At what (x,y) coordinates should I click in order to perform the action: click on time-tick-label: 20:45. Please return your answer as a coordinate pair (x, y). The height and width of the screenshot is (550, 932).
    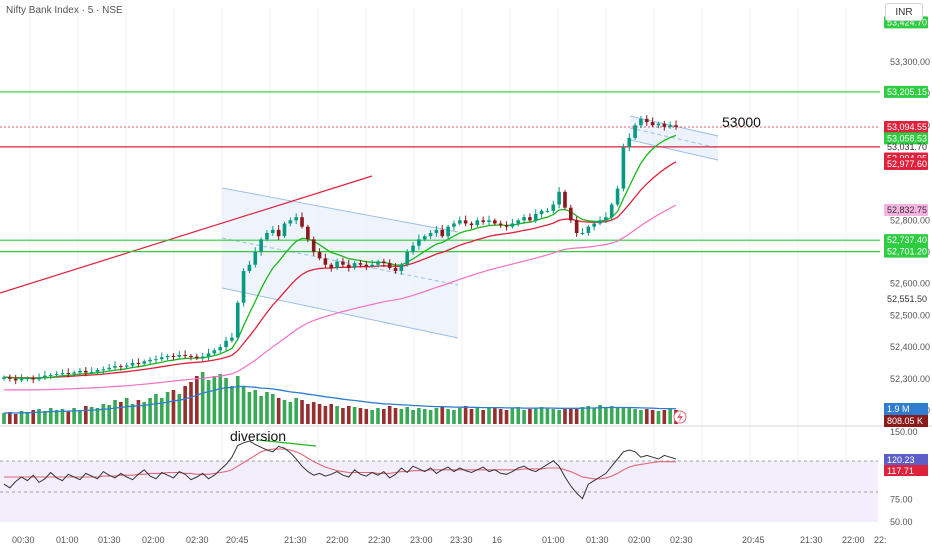
    Looking at the image, I should click on (237, 540).